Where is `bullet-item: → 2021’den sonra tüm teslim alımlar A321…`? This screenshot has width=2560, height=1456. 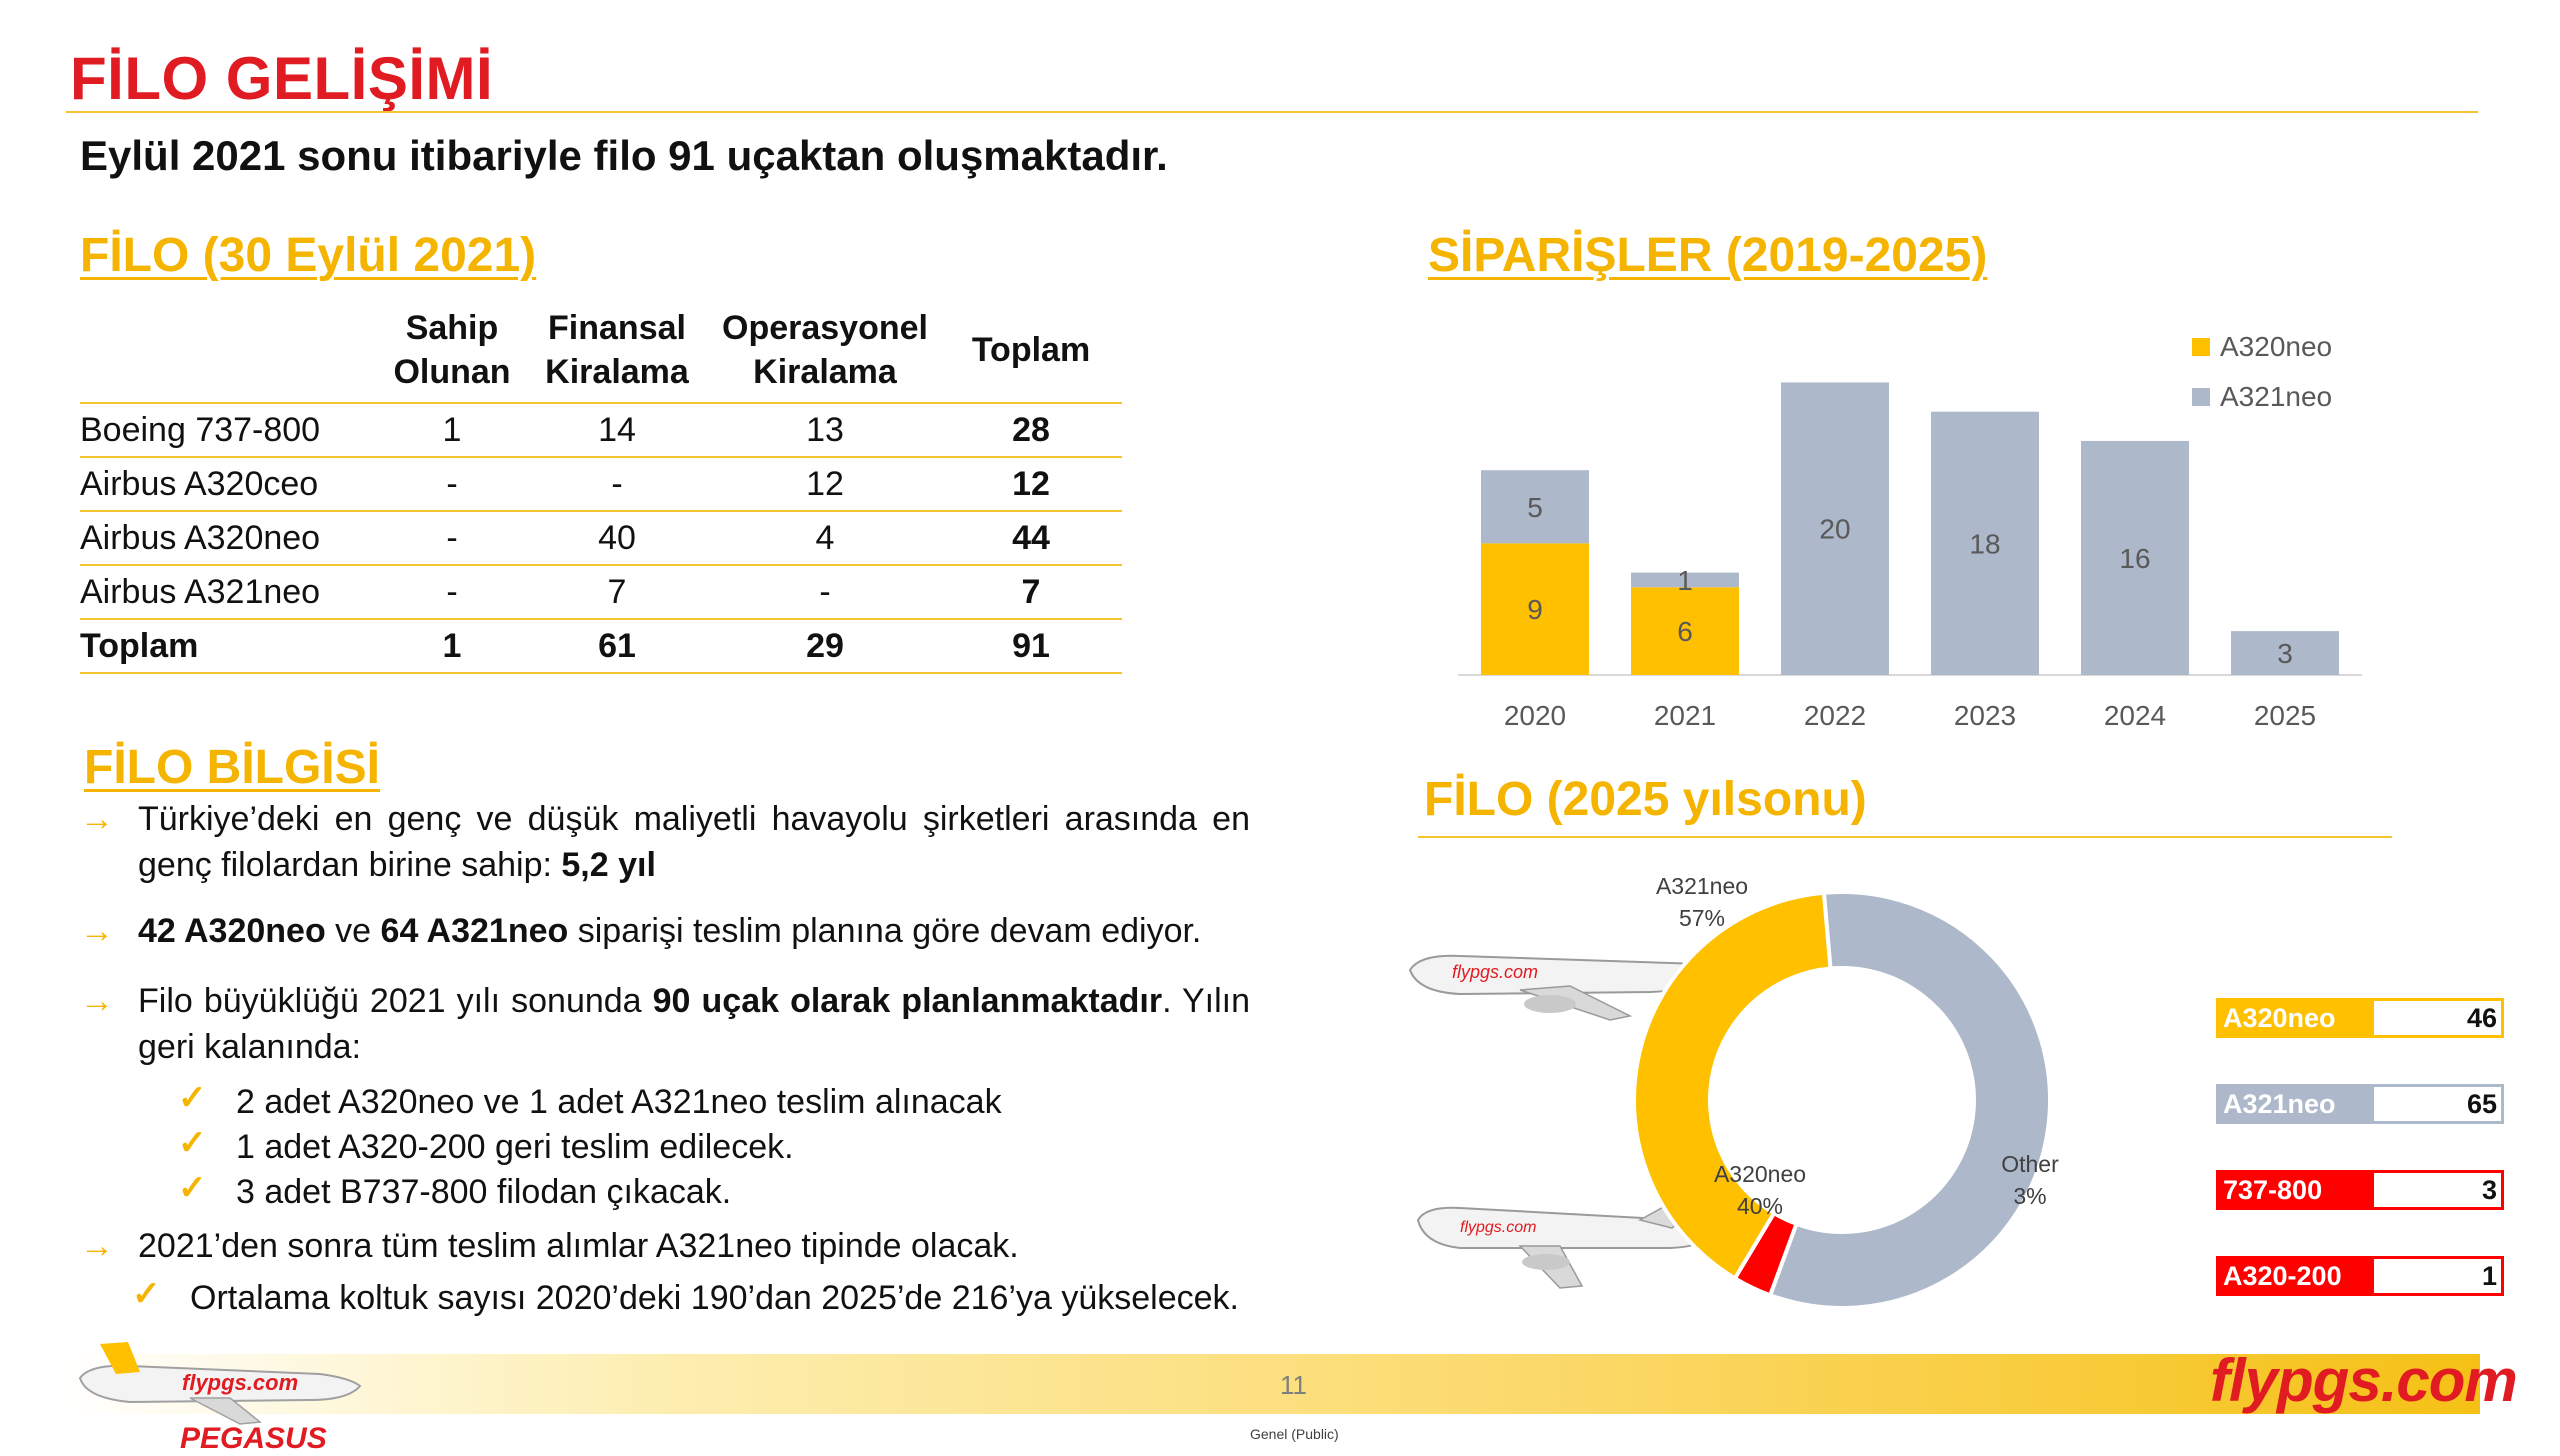 bullet-item: → 2021’den sonra tüm teslim alımlar A321… is located at coordinates (665, 1246).